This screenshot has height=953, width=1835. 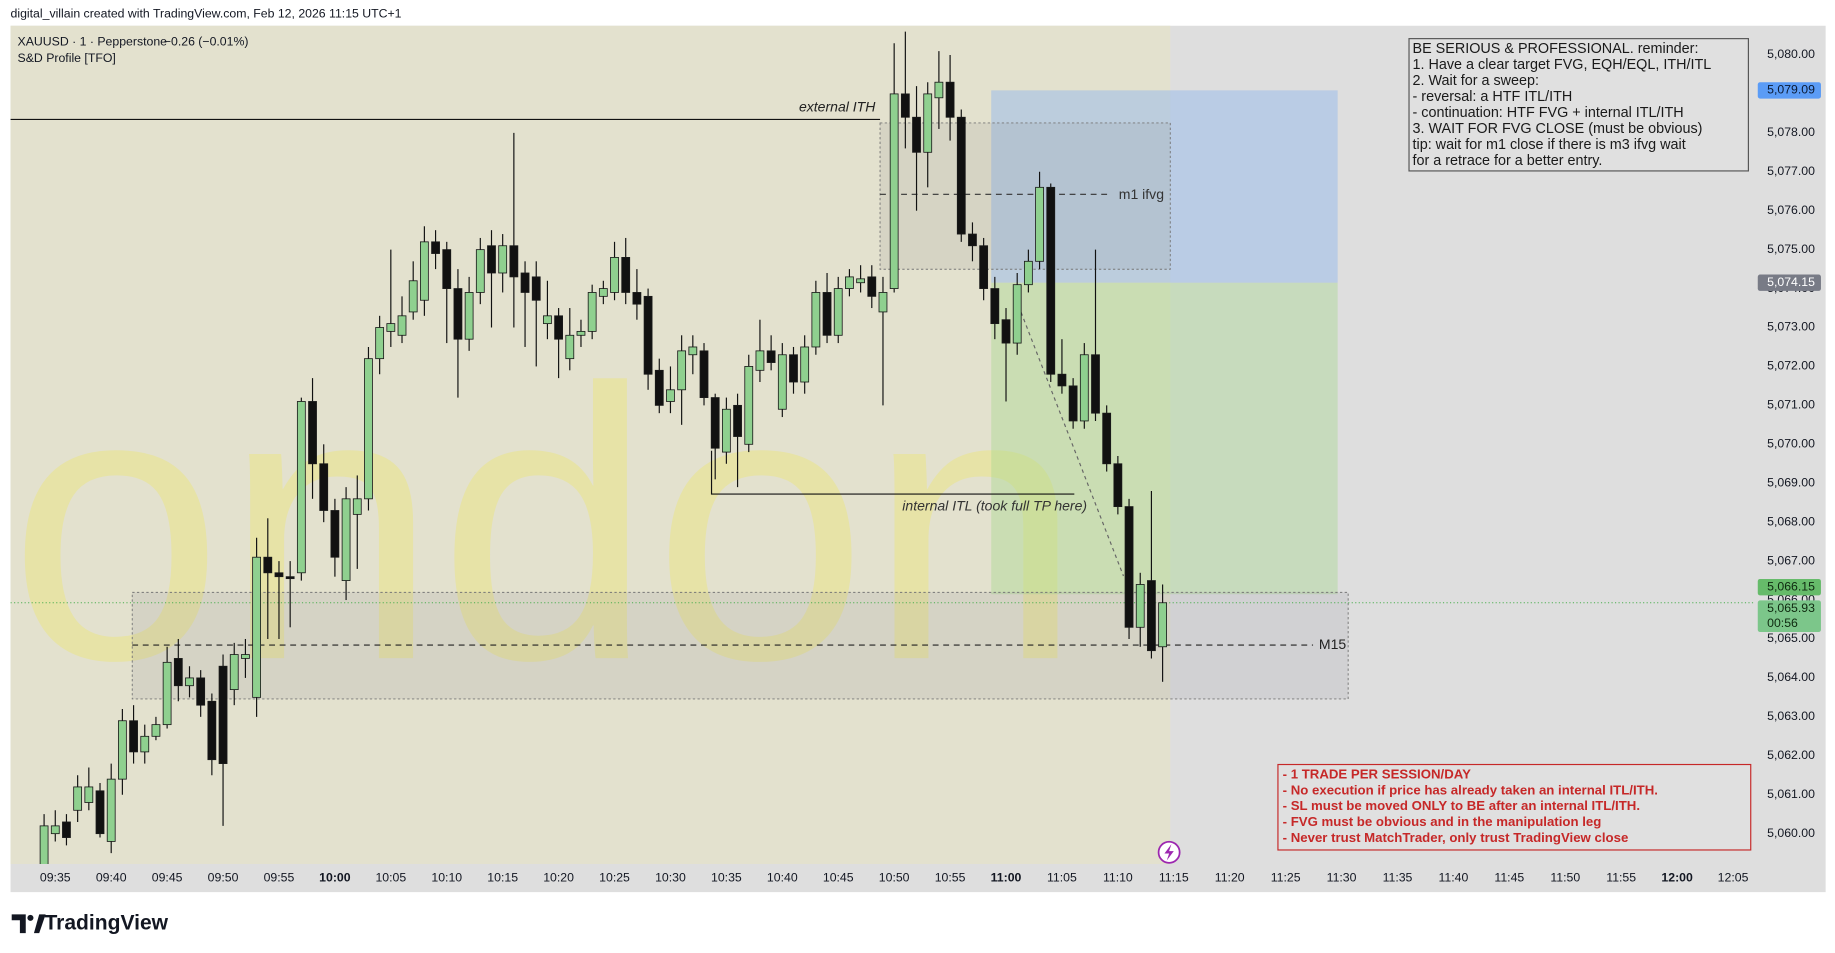 What do you see at coordinates (223, 877) in the screenshot?
I see `x-tick-label: 09:50` at bounding box center [223, 877].